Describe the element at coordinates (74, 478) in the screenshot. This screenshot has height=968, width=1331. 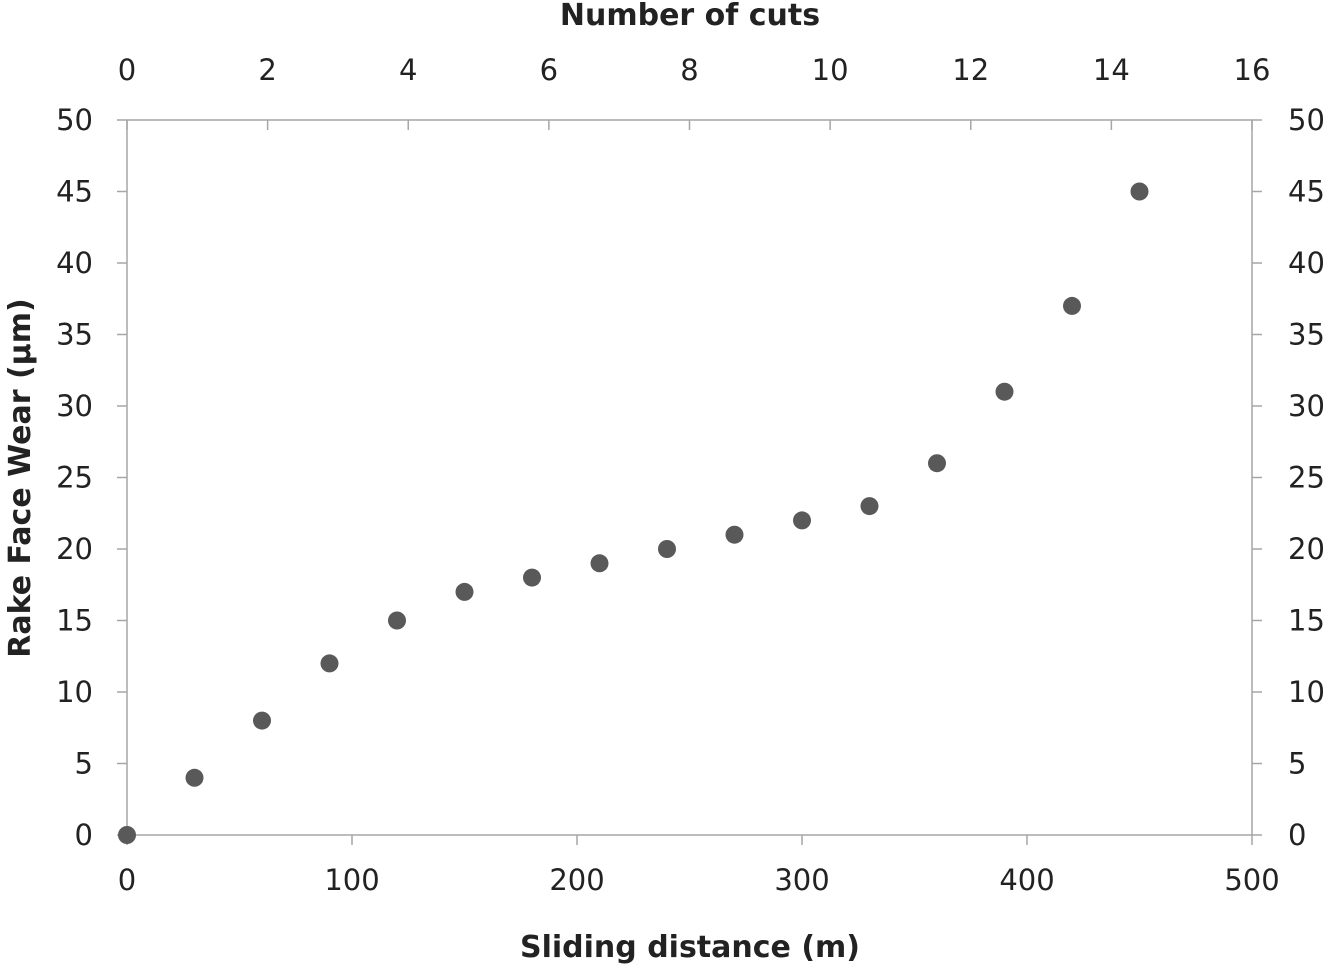
I see `y-tick-label: 25` at that location.